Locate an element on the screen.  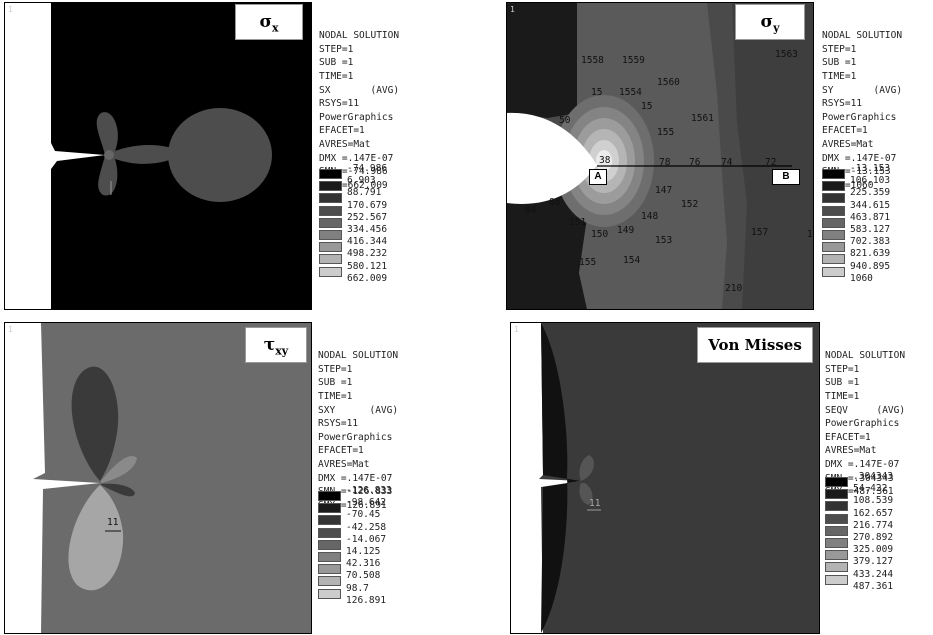
node-label: 88 is located at coordinates (555, 202).